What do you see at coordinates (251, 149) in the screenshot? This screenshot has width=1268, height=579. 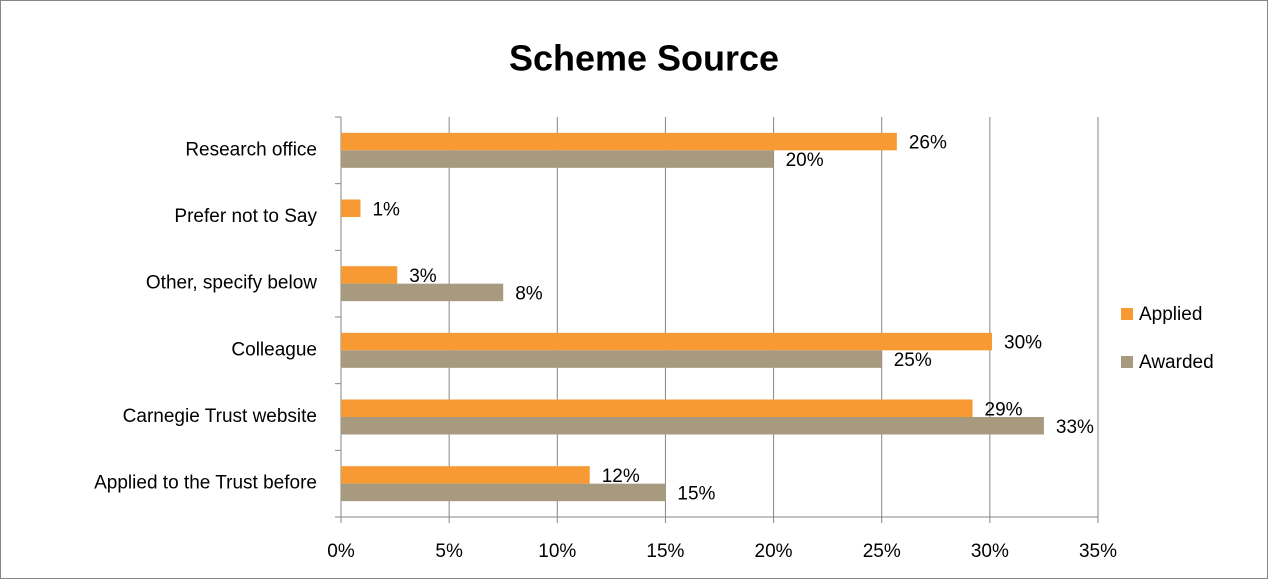 I see `y-tick-label: Research office` at bounding box center [251, 149].